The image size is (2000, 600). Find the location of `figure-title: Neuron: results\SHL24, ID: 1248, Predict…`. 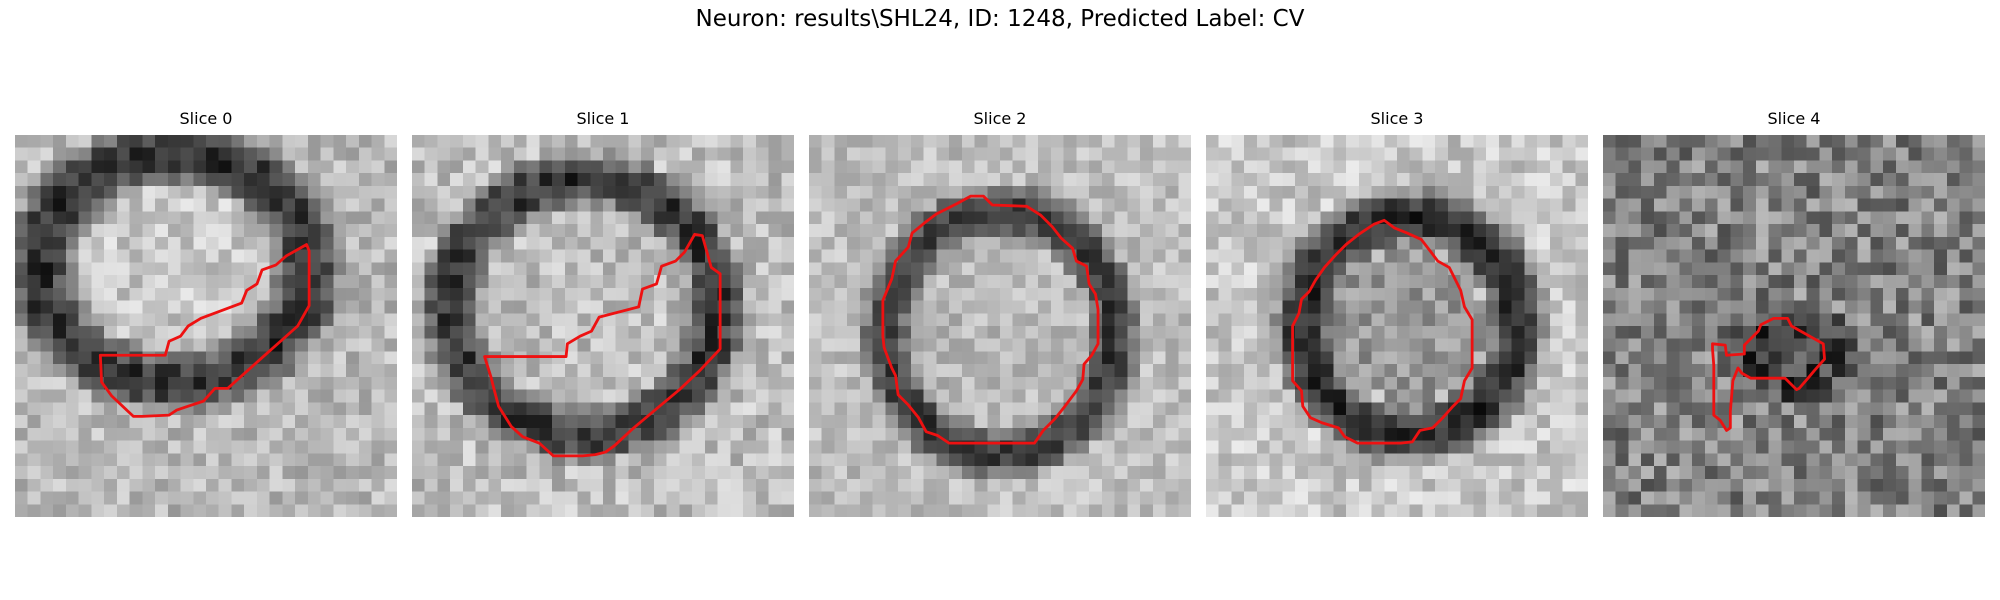

figure-title: Neuron: results\SHL24, ID: 1248, Predict… is located at coordinates (1000, 19).